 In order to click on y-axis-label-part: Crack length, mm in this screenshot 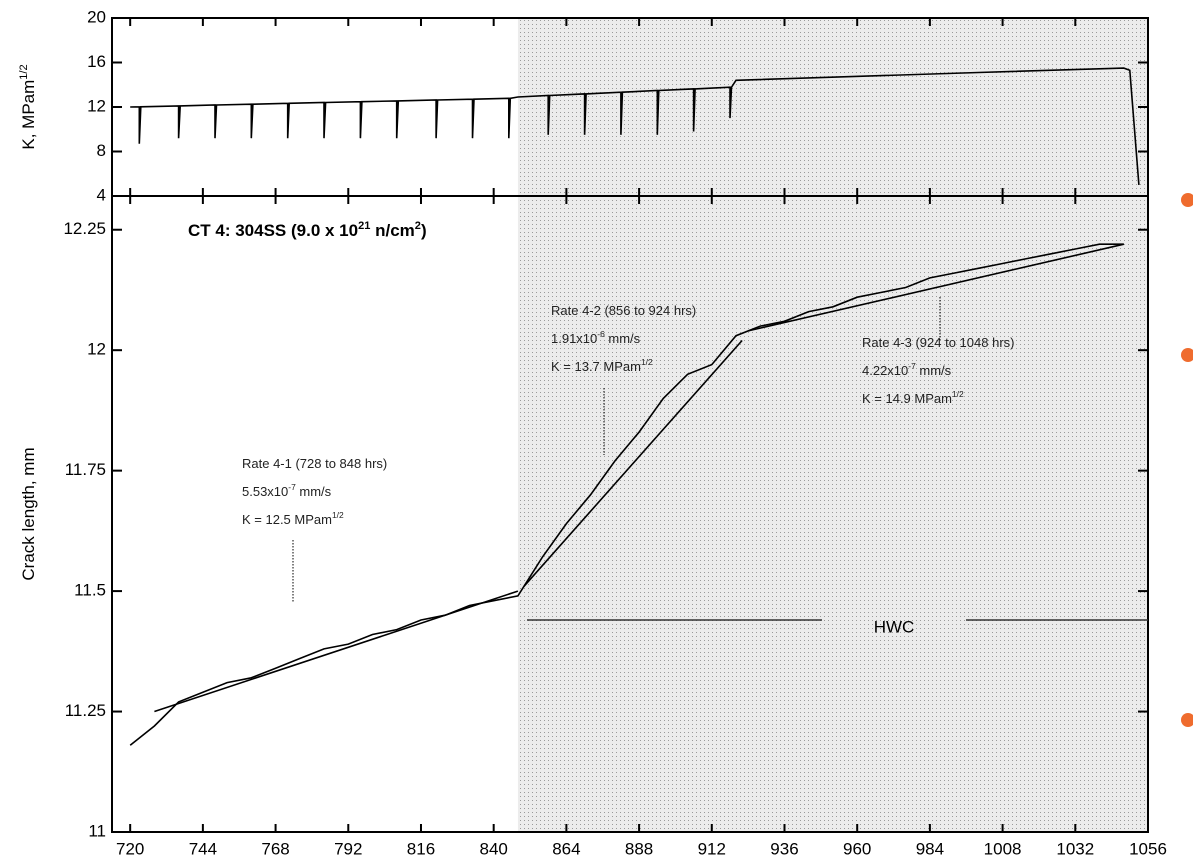, I will do `click(28, 513)`.